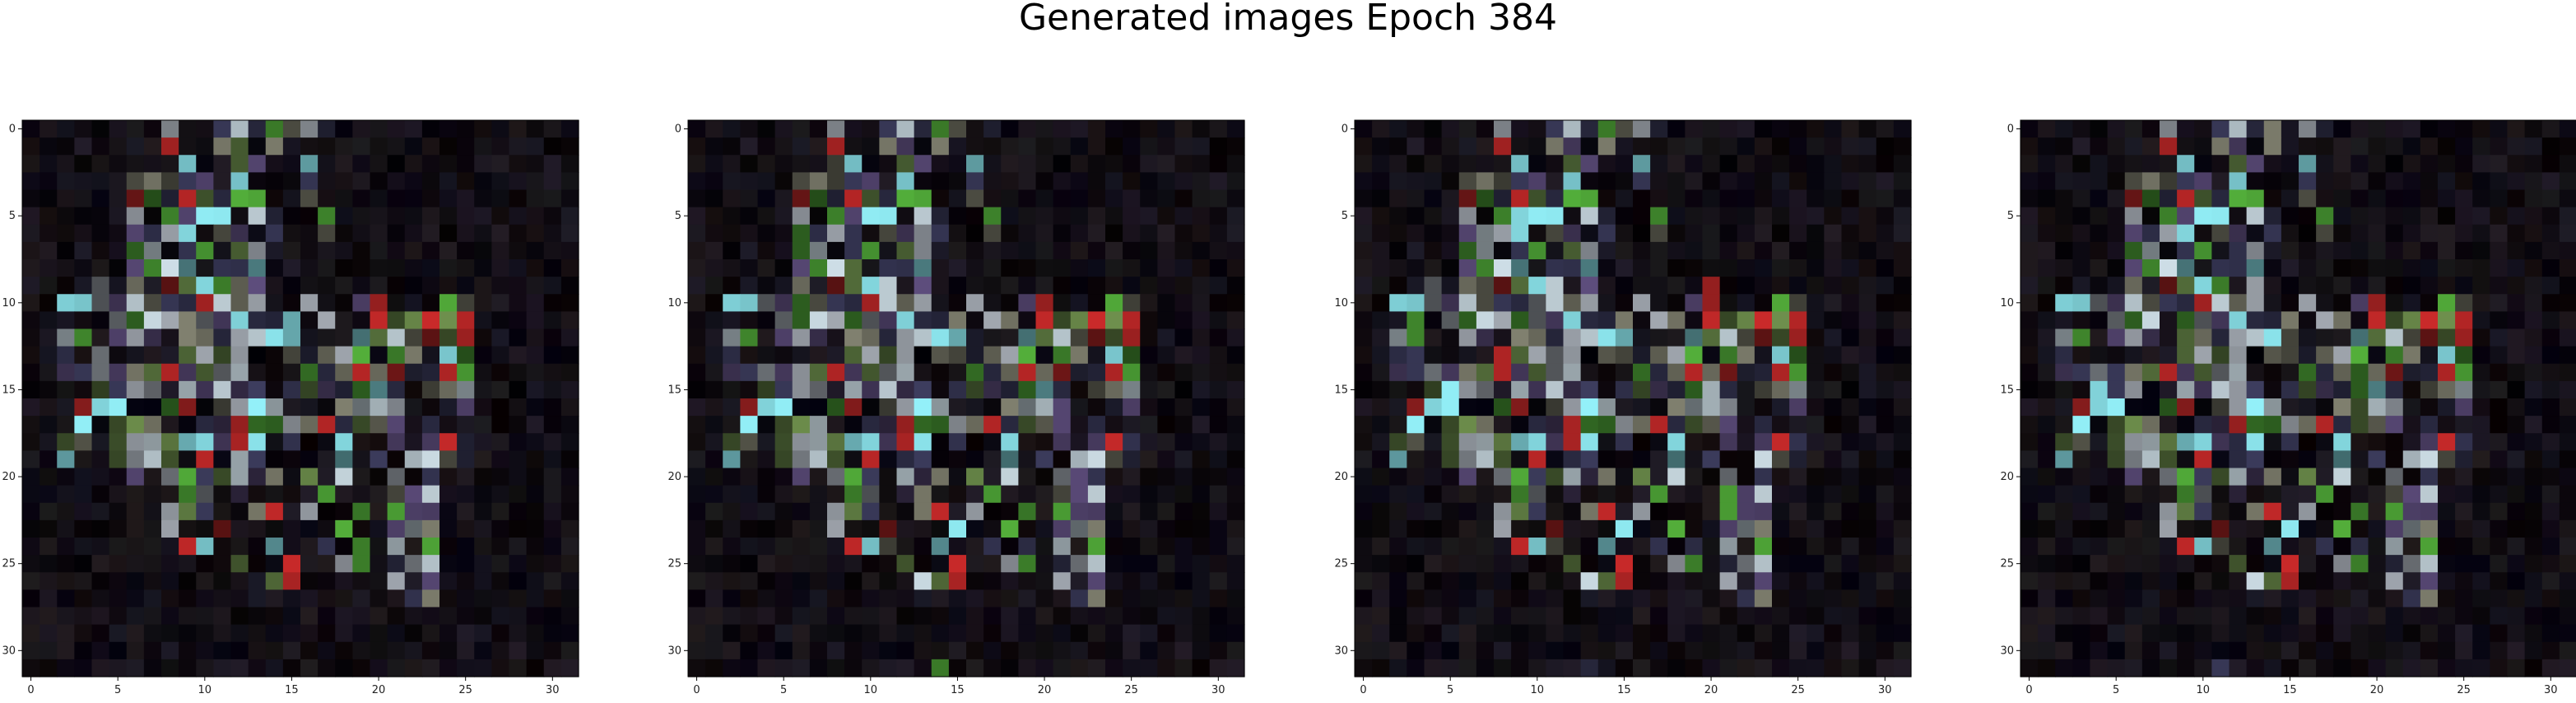  Describe the element at coordinates (553, 690) in the screenshot. I see `x-tick-label: 30` at that location.